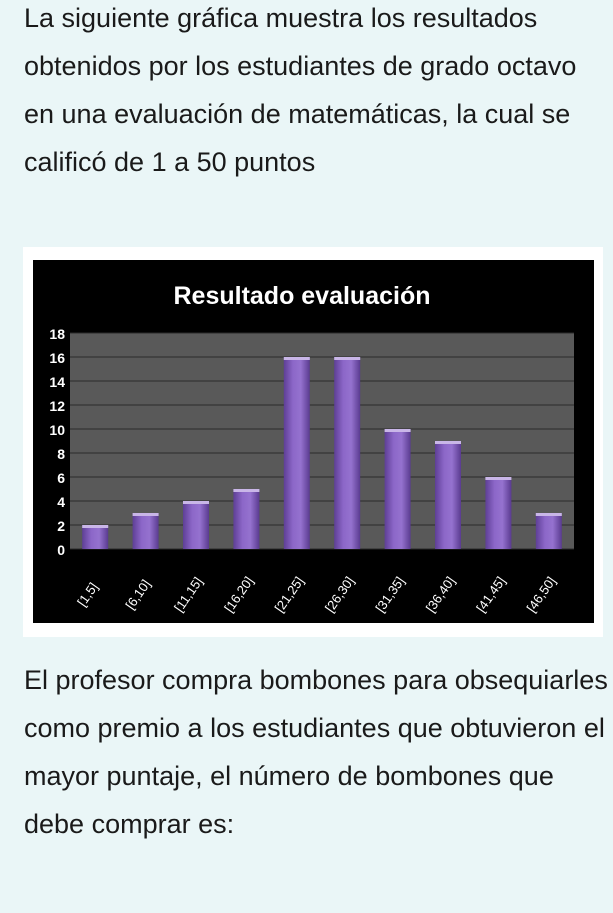  I want to click on y-tick-label: 14, so click(57, 382).